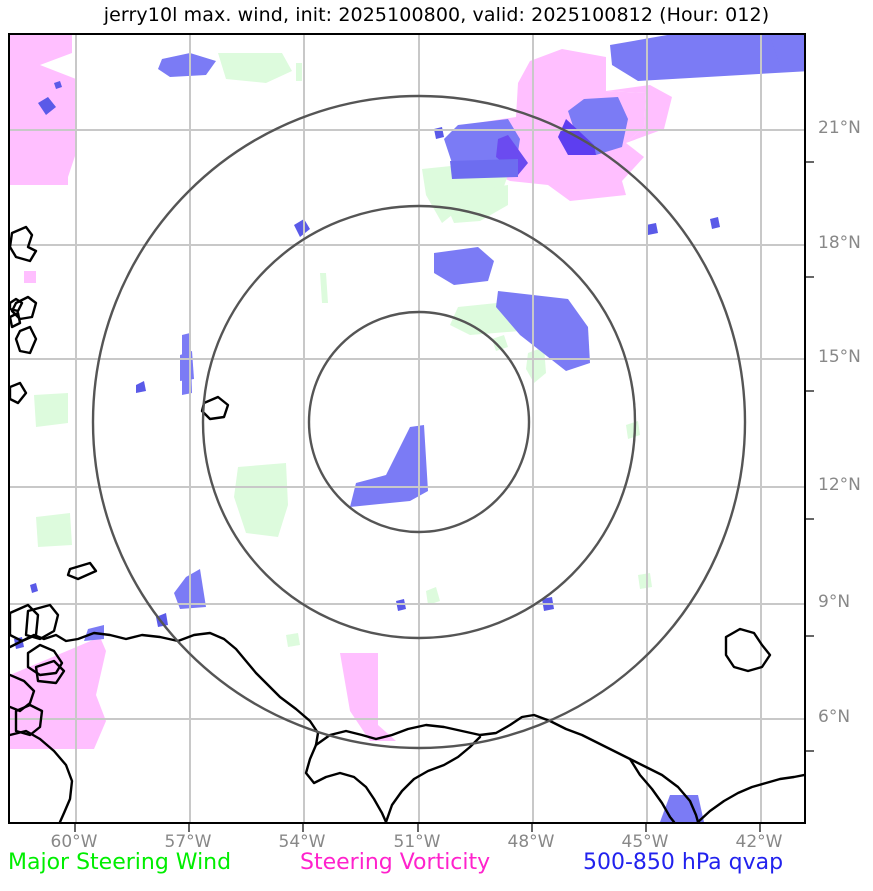 Image resolution: width=873 pixels, height=891 pixels. I want to click on coastline-brazil-ne, so click(652, 789).